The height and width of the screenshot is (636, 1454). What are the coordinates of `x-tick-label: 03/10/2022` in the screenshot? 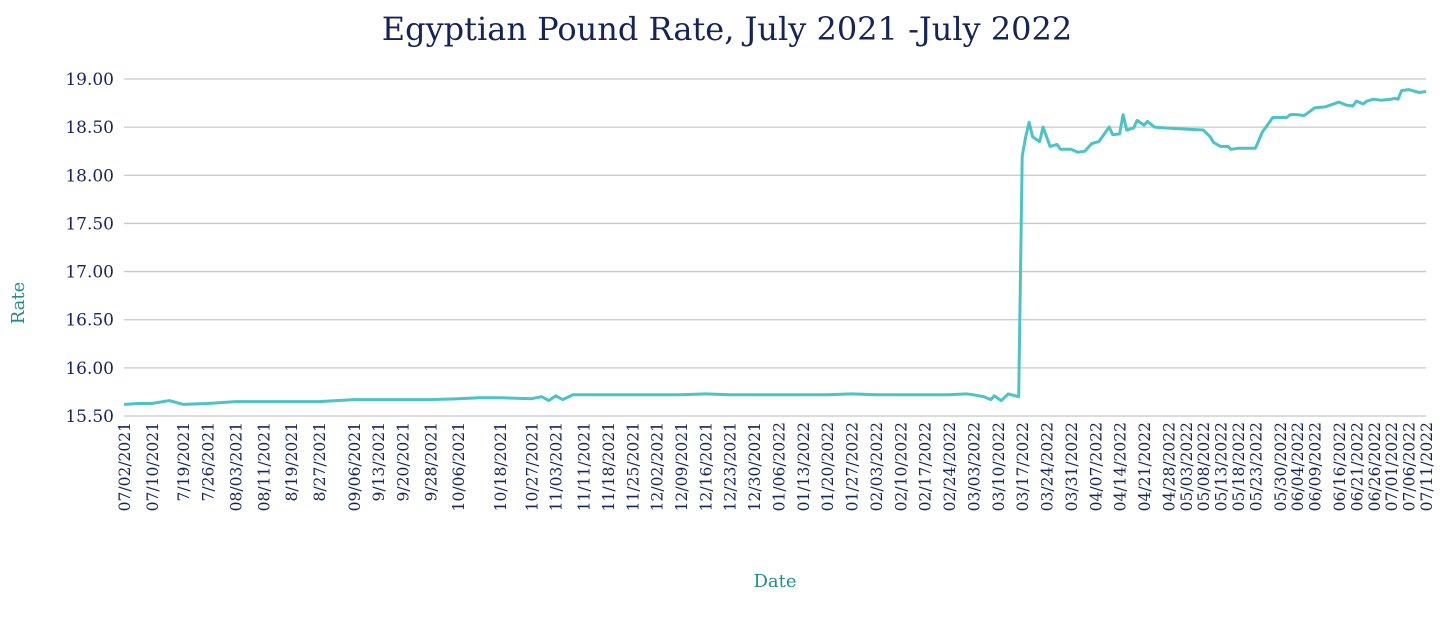 It's located at (999, 466).